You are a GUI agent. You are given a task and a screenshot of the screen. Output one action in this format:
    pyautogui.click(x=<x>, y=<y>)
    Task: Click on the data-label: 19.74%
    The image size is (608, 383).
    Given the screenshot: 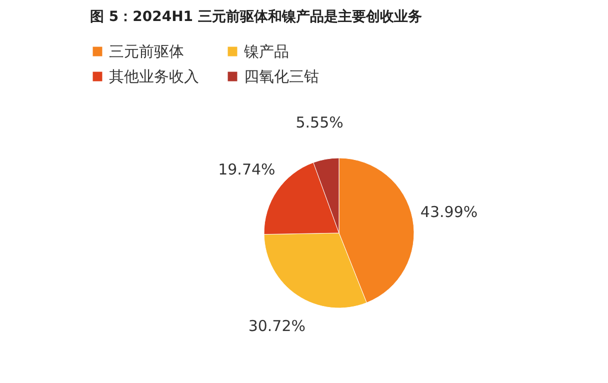 What is the action you would take?
    pyautogui.click(x=247, y=169)
    